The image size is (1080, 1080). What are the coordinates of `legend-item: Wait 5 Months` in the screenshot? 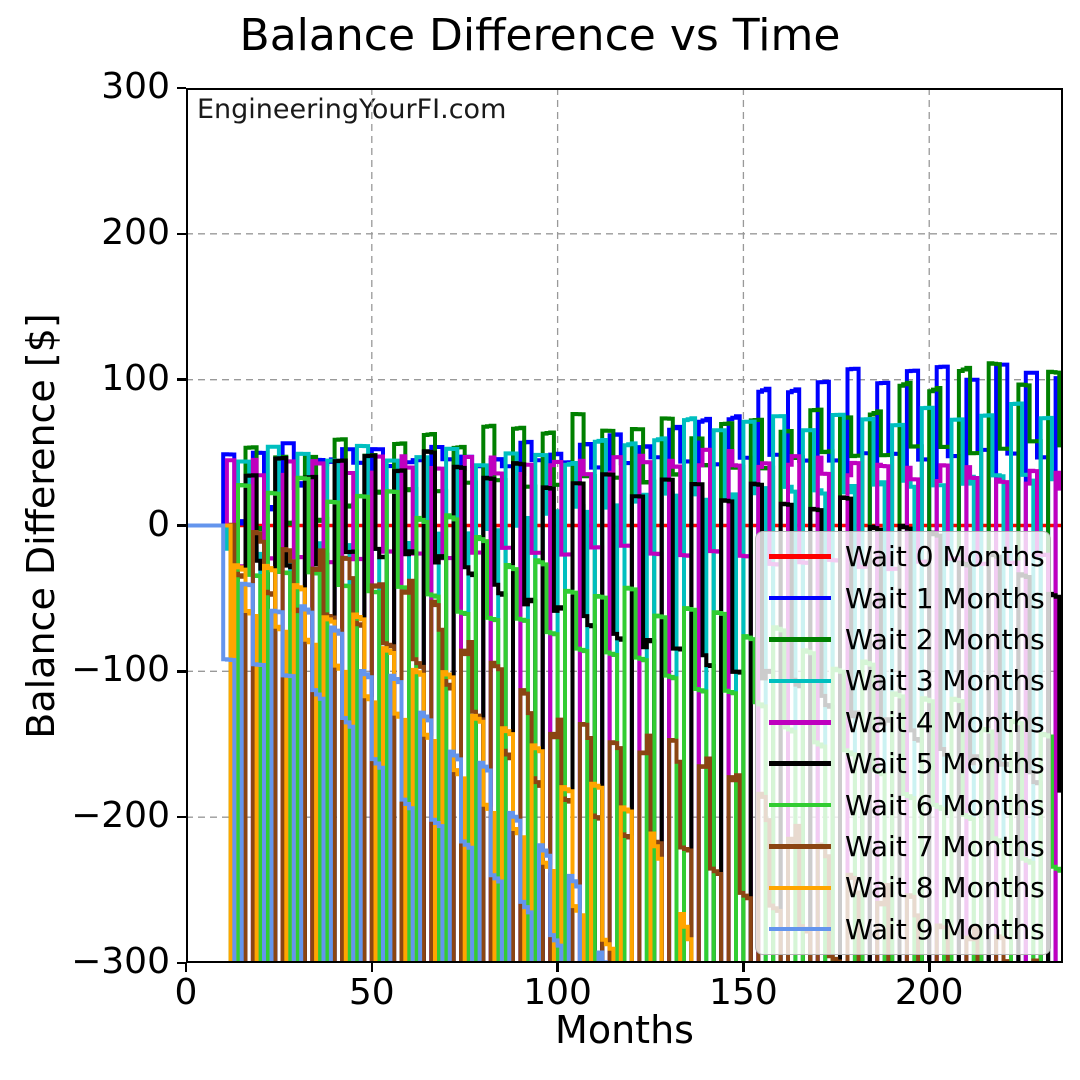 It's located at (903, 763).